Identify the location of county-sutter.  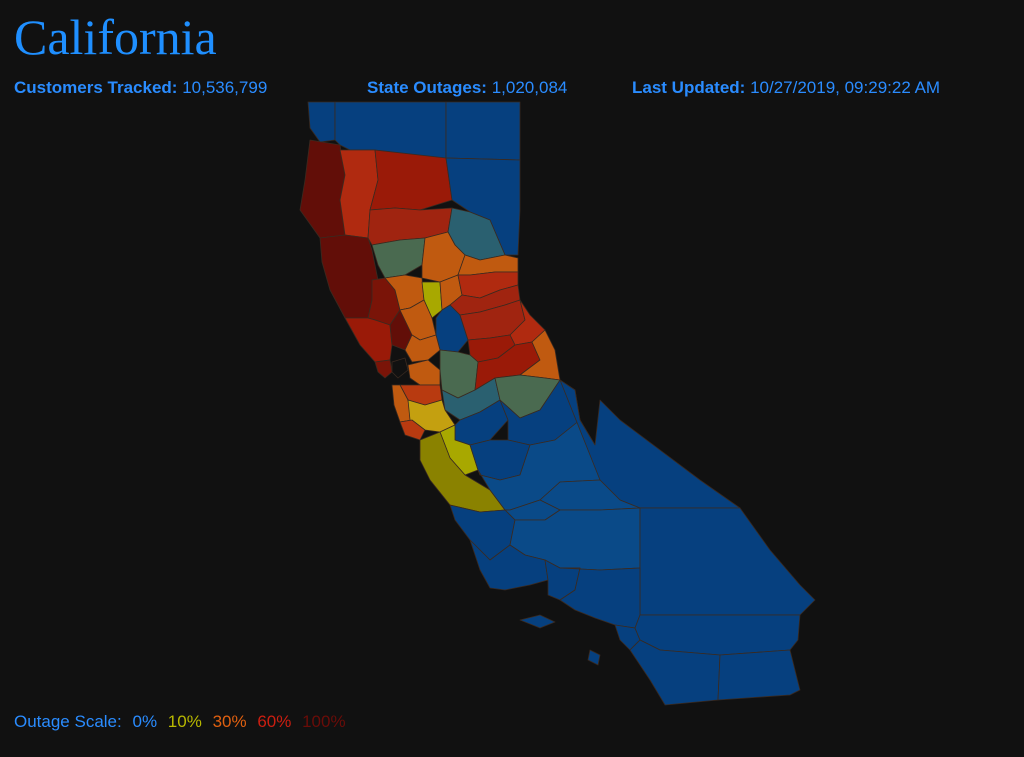
(432, 300).